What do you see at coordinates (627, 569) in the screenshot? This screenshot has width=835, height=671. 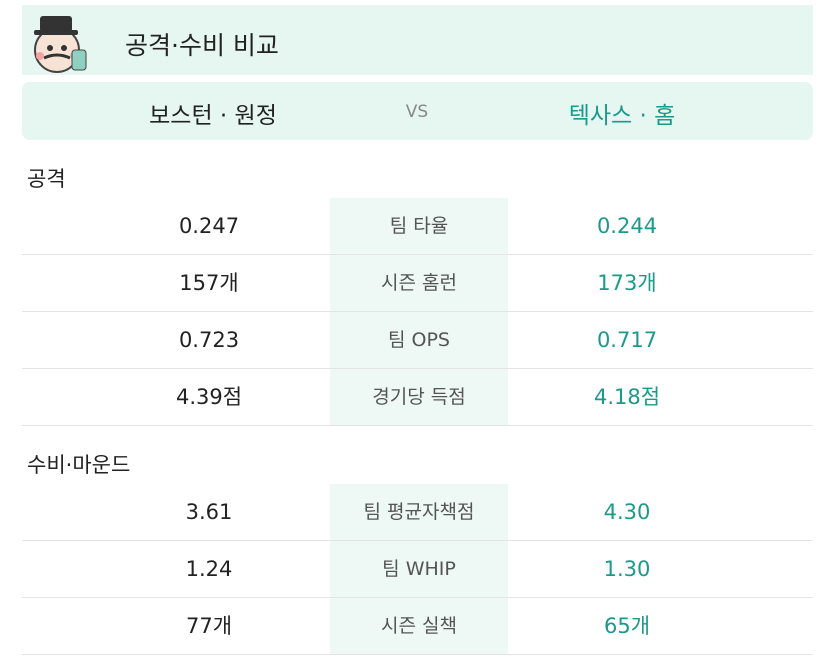 I see `home-value: 1.30` at bounding box center [627, 569].